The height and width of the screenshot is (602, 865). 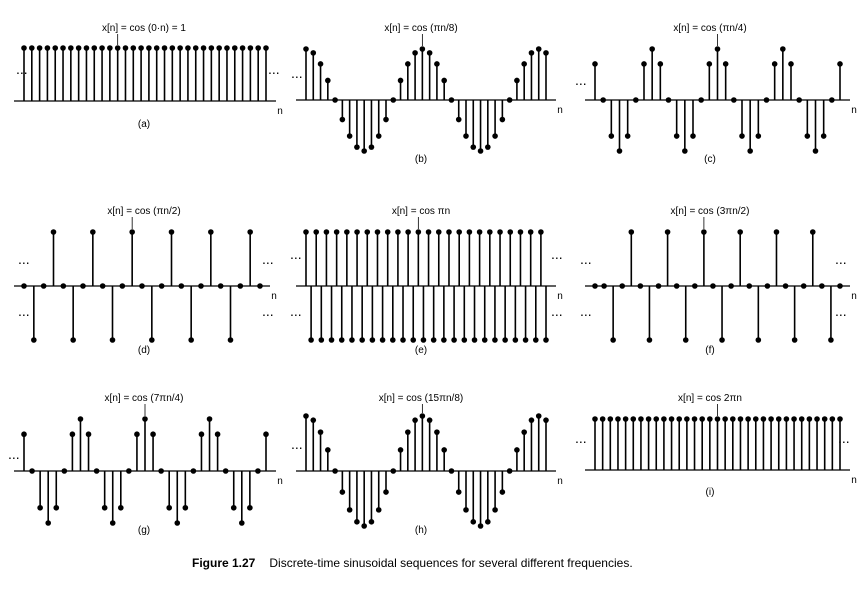 I want to click on panel-label: (d), so click(x=144, y=350).